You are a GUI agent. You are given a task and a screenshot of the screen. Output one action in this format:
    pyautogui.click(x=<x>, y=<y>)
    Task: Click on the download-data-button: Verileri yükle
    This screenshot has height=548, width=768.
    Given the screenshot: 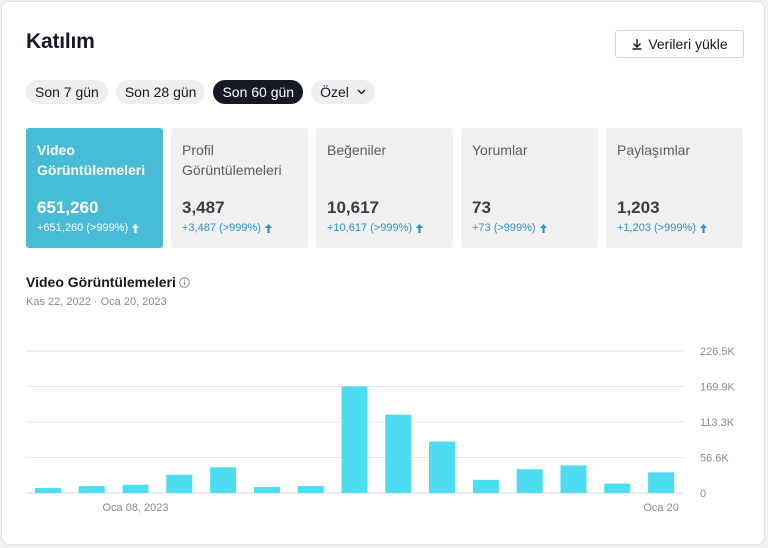 What is the action you would take?
    pyautogui.click(x=679, y=44)
    